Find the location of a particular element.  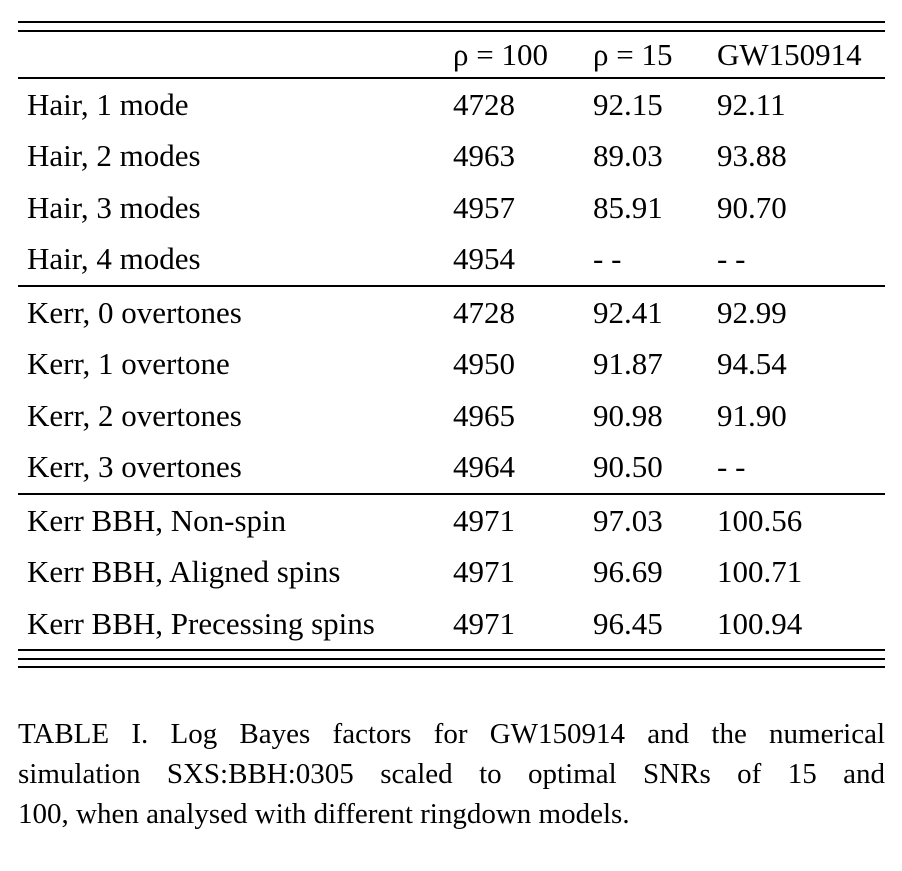

table-row: Kerr, 0 overtones 4728 92.41 92.99 is located at coordinates (451, 313).